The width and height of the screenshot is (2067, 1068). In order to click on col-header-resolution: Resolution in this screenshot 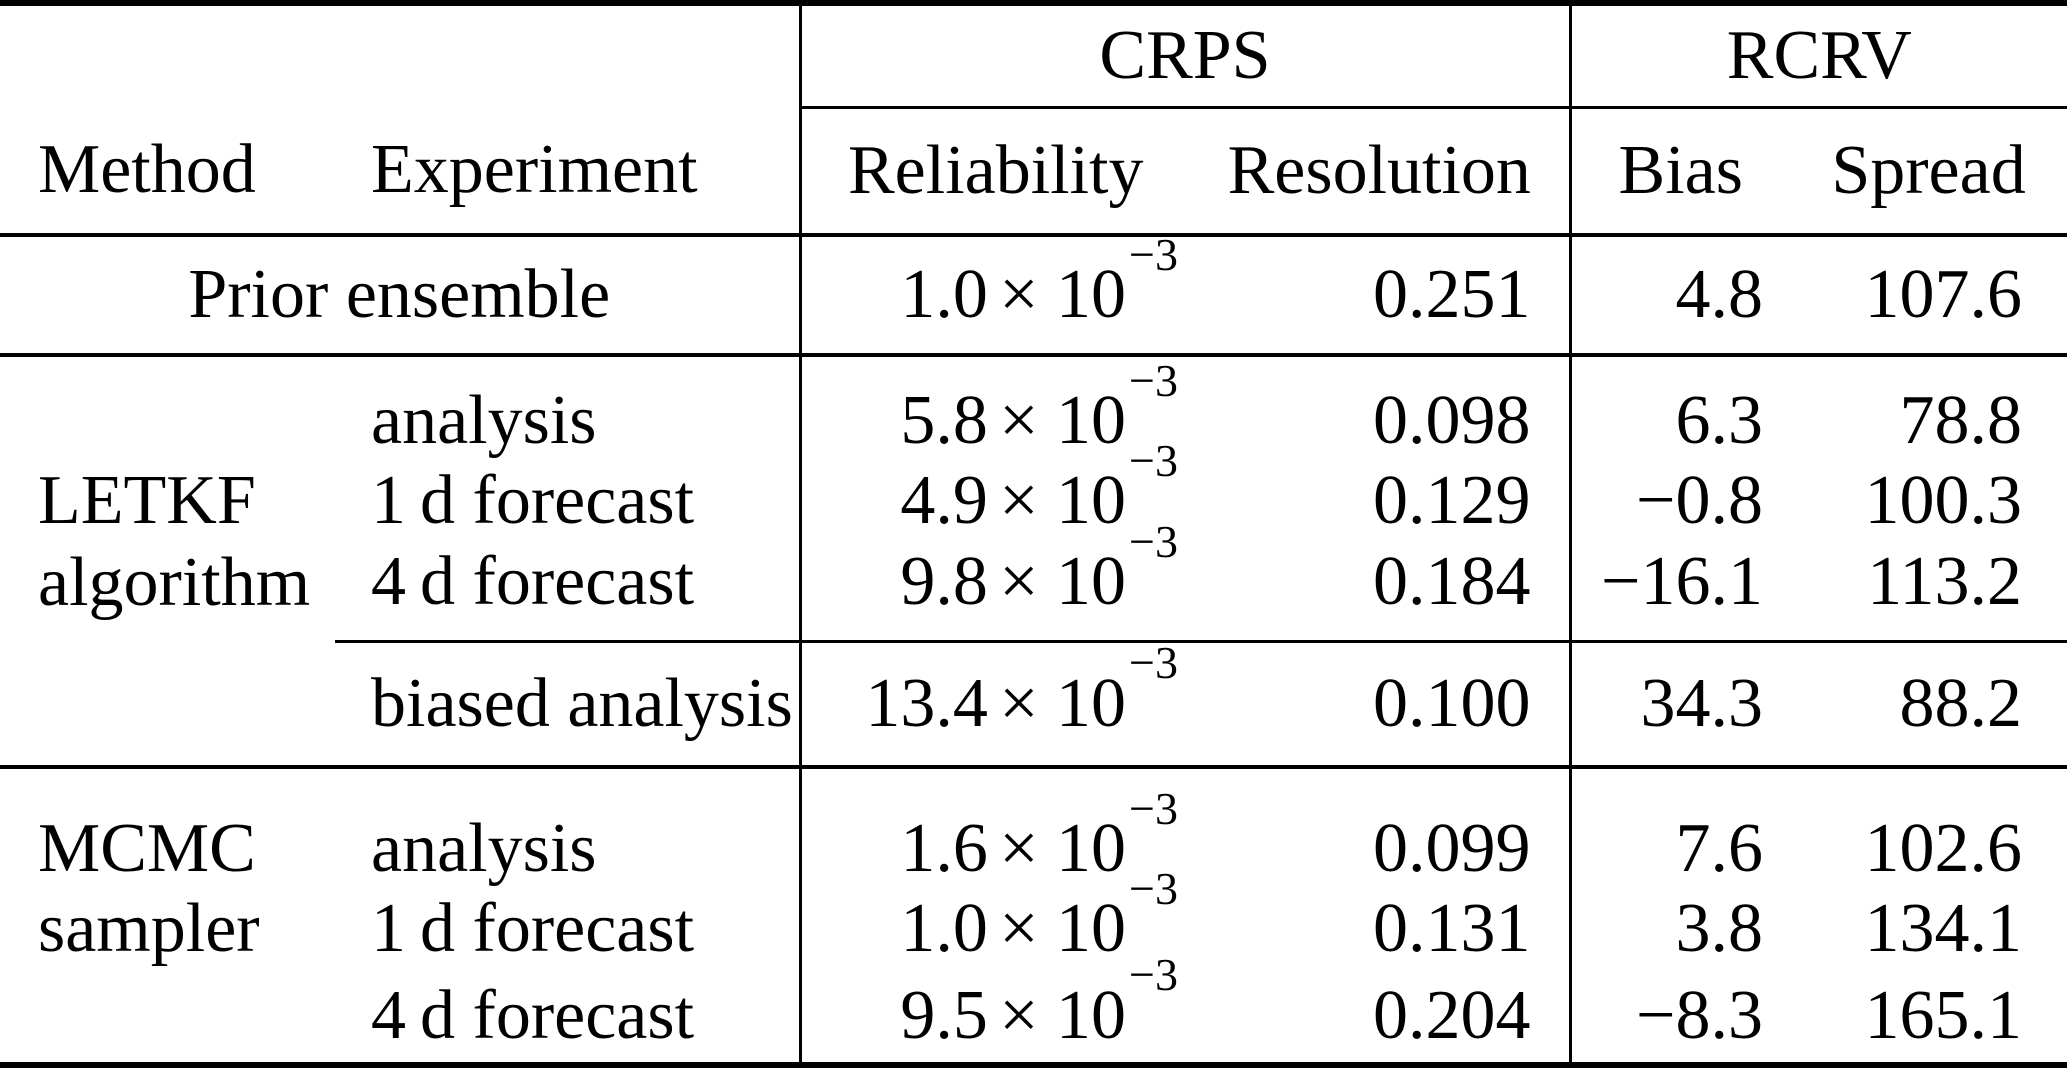, I will do `click(1380, 172)`.